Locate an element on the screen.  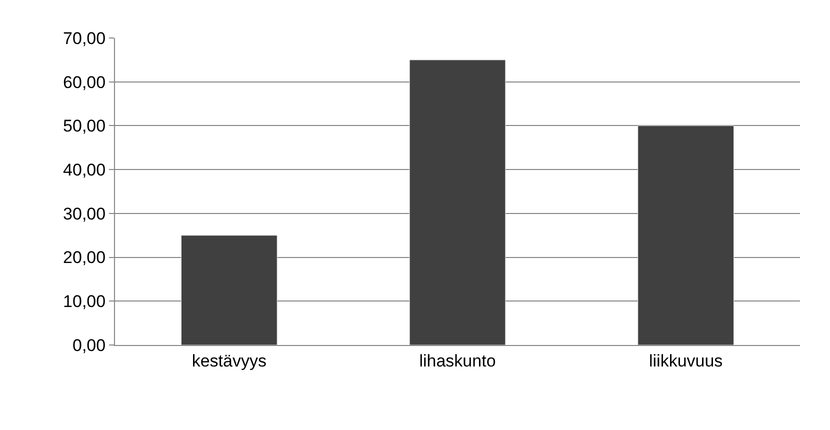
y-tick-label: 50,00 is located at coordinates (84, 126).